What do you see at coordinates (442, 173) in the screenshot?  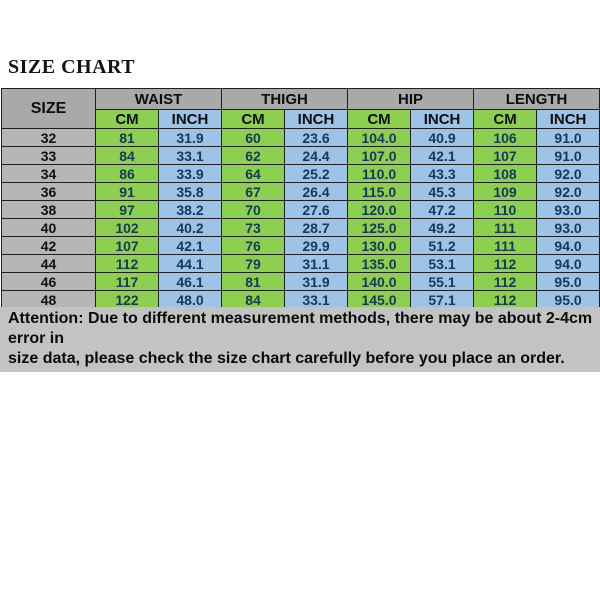 I see `cell-hip-inch: 43.3` at bounding box center [442, 173].